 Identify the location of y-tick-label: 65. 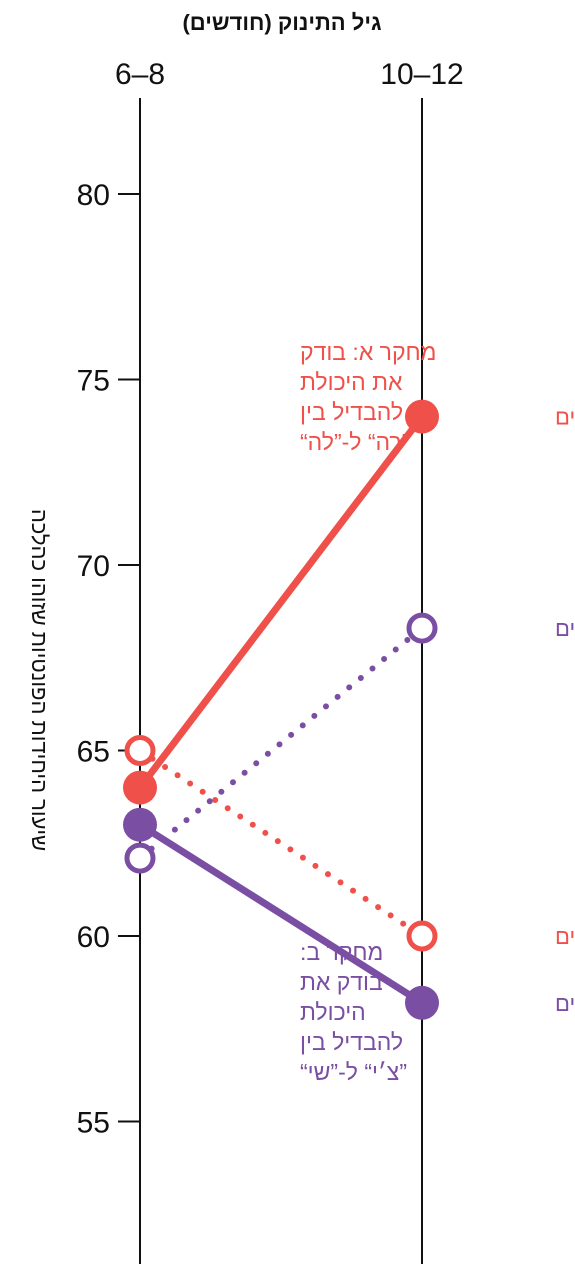
(93, 752).